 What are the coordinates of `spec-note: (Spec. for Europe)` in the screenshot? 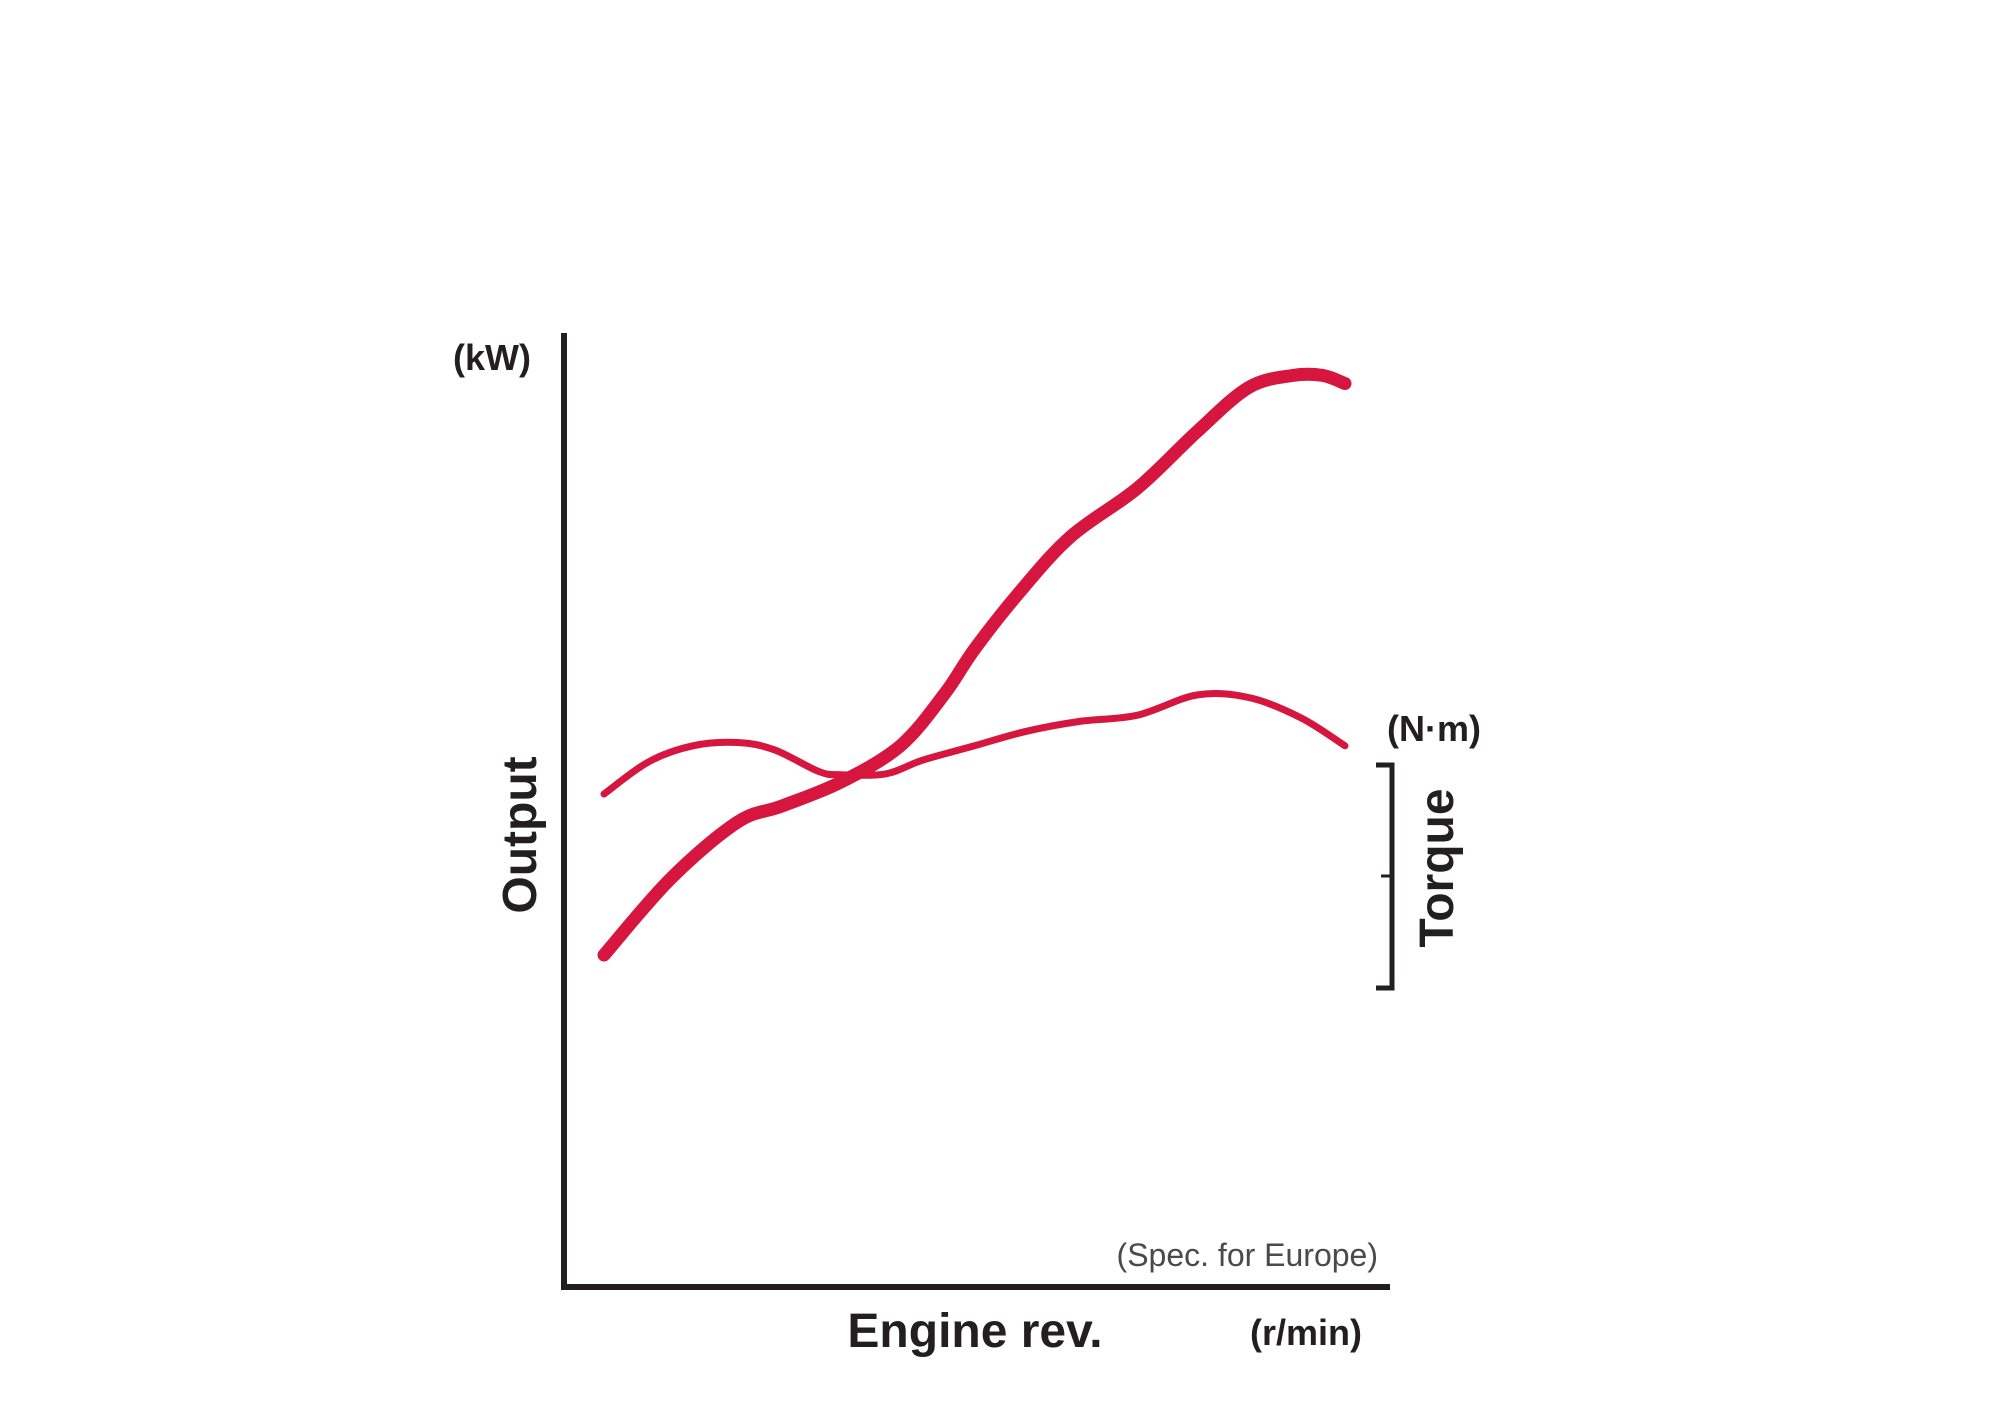 It's located at (1247, 1255).